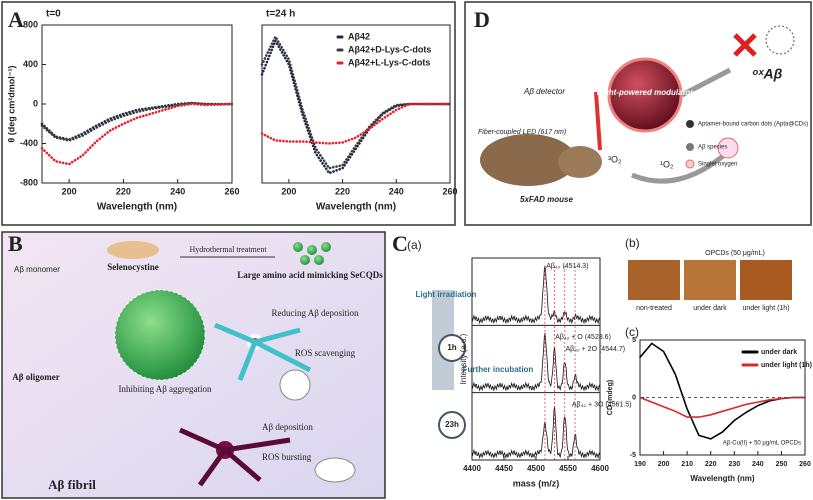 The width and height of the screenshot is (813, 500). Describe the element at coordinates (610, 397) in the screenshot. I see `y-axis-label: CD (mdeg)` at that location.